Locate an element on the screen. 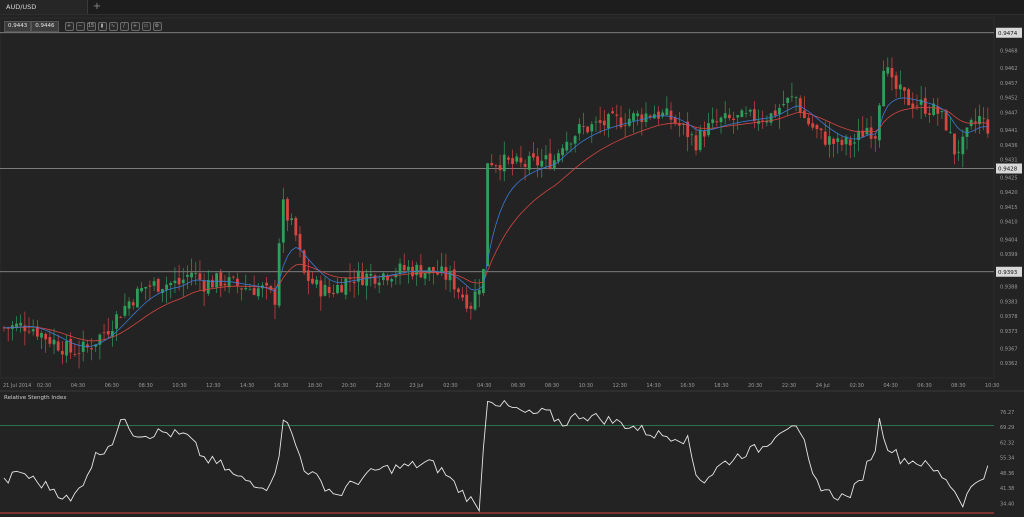  rsi-y-tick-label: 76.27 is located at coordinates (1007, 413).